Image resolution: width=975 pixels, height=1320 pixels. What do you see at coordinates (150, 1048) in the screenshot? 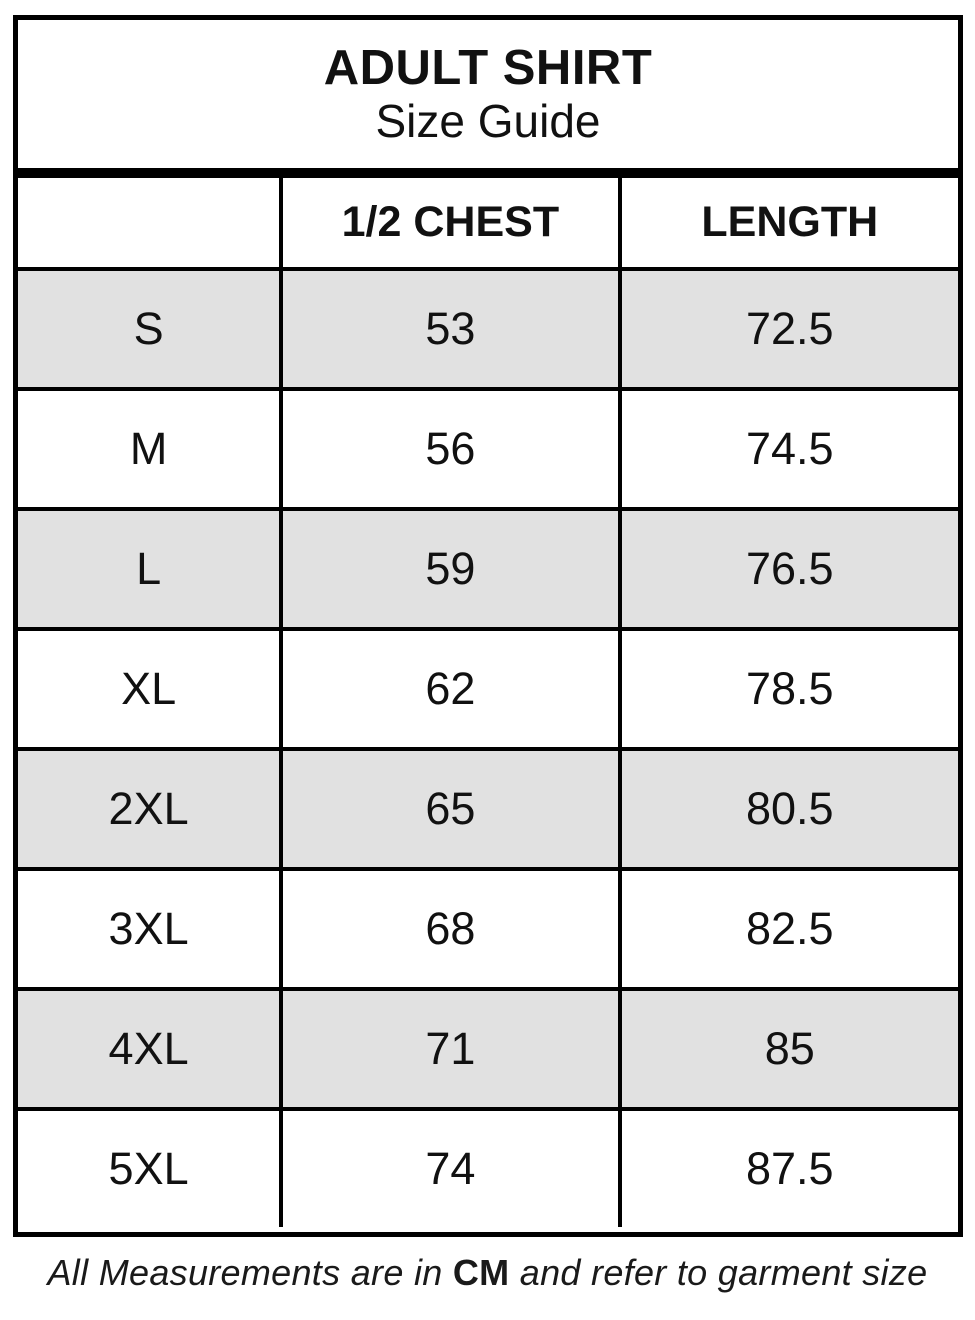
I see `cell-size: 4XL` at bounding box center [150, 1048].